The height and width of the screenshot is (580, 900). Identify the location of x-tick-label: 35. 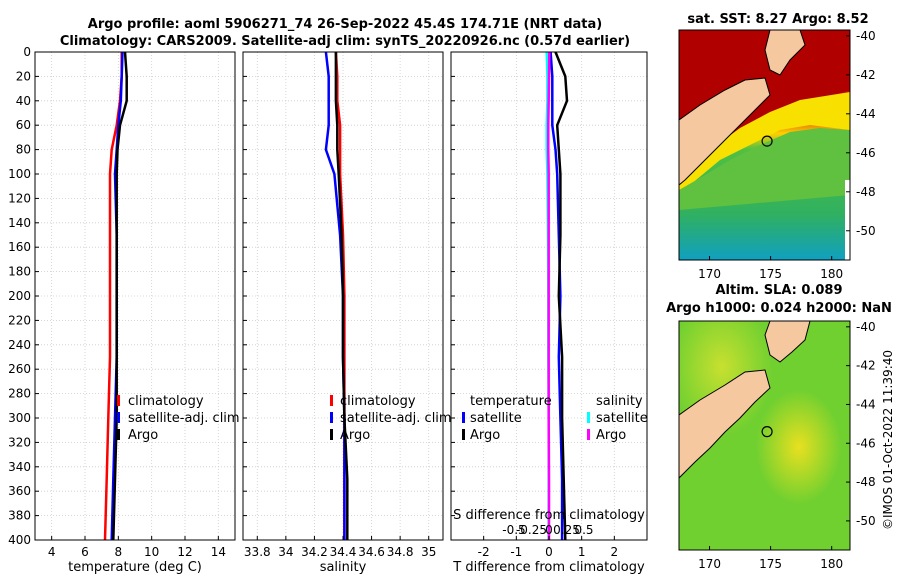
(428, 552).